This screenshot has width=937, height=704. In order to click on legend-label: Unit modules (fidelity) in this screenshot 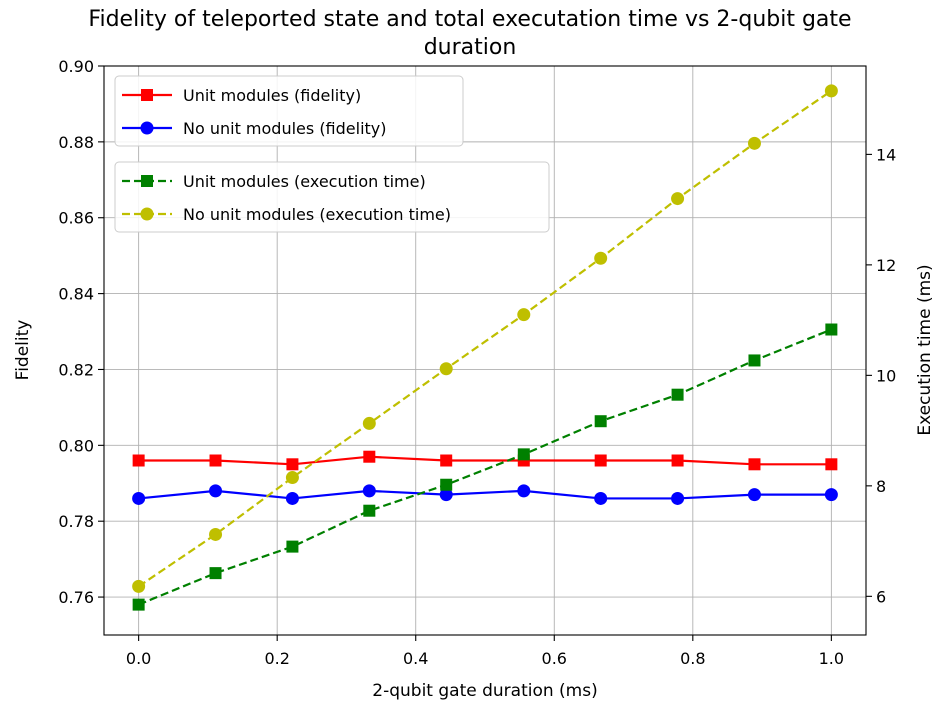, I will do `click(272, 95)`.